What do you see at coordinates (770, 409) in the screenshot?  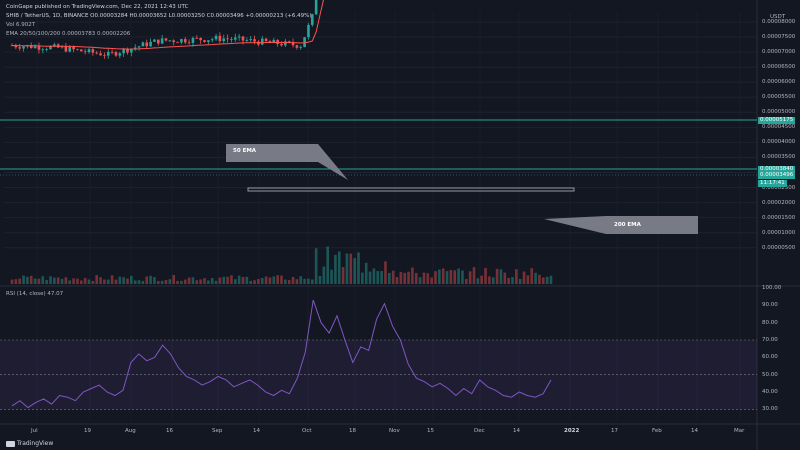 I see `rsi-tick-label: 30.00` at bounding box center [770, 409].